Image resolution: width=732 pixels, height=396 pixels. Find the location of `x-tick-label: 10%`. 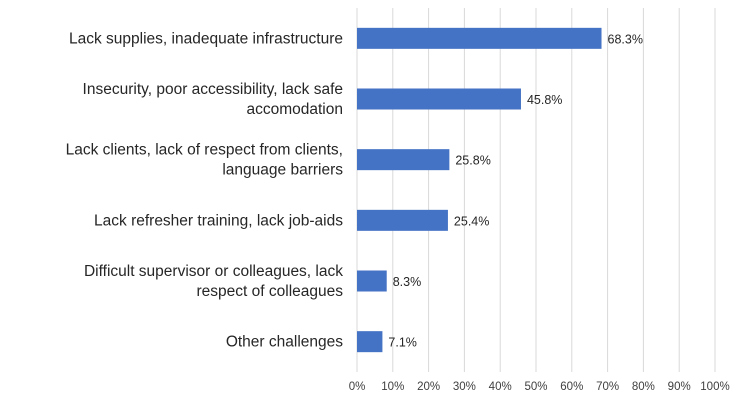

x-tick-label: 10% is located at coordinates (392, 387).